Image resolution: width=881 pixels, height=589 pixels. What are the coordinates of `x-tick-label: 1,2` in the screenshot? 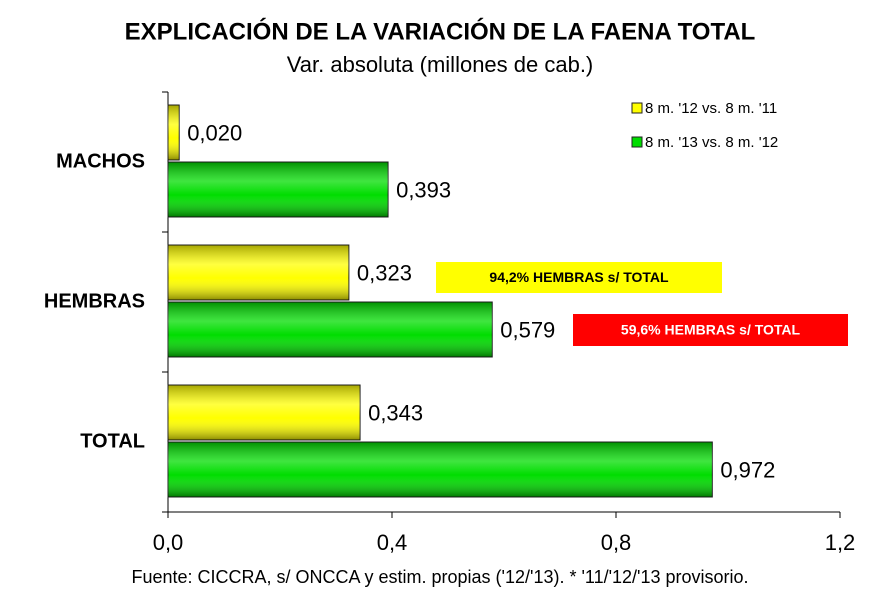 It's located at (840, 542).